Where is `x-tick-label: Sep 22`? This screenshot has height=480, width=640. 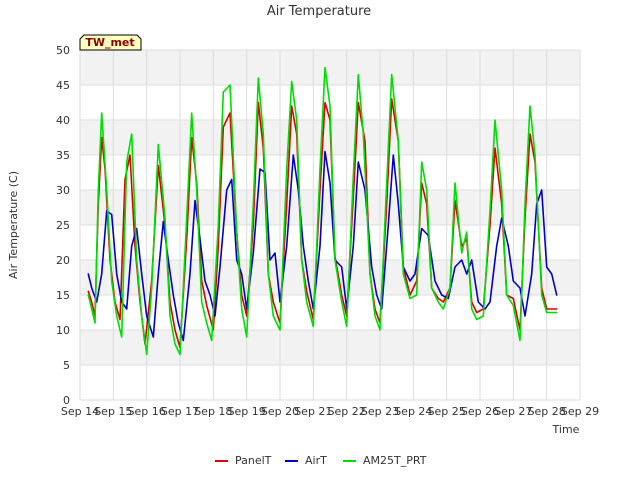
x-tick-label: Sep 22 is located at coordinates (347, 411).